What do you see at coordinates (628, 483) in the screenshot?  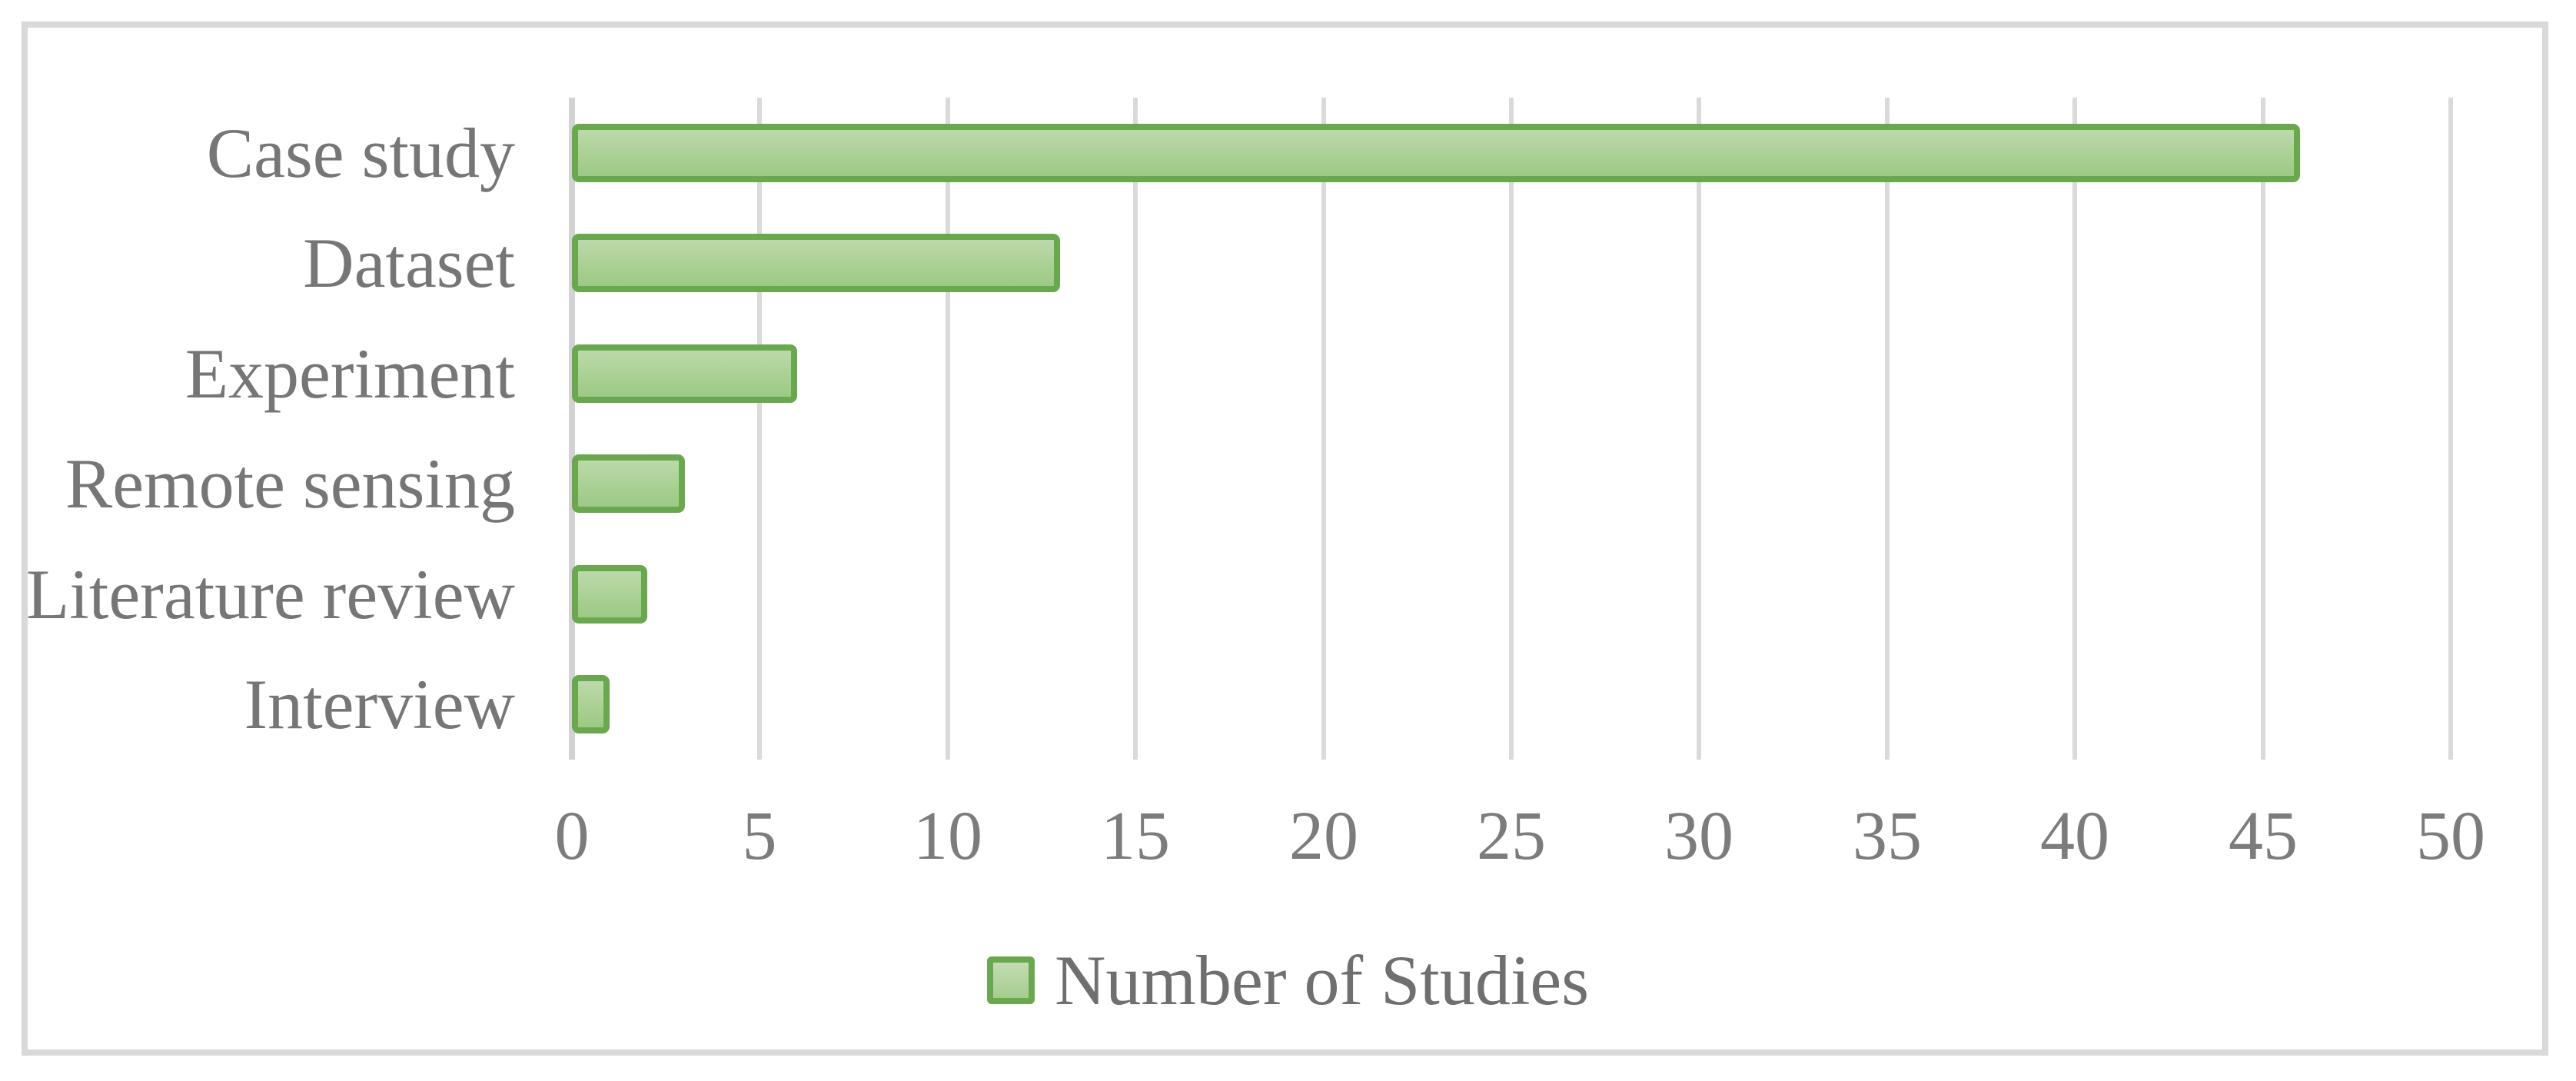 I see `bar-remote-sensing` at bounding box center [628, 483].